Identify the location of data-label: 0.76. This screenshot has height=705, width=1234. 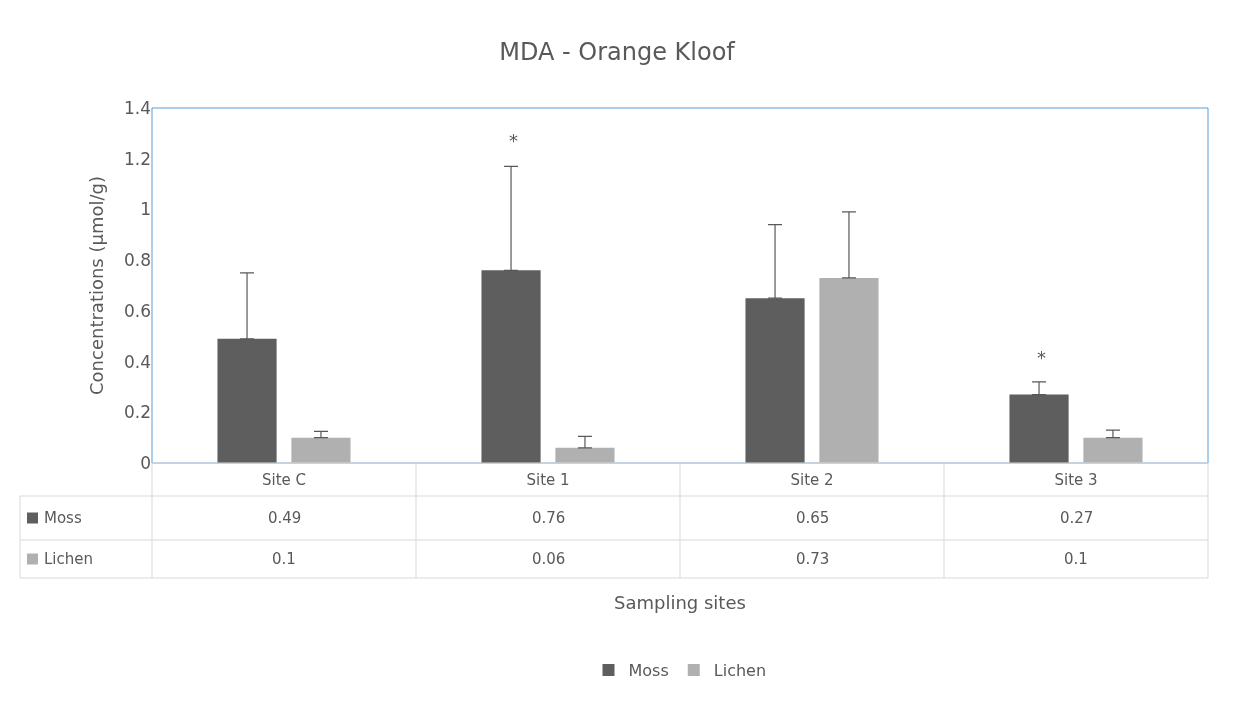
(549, 518).